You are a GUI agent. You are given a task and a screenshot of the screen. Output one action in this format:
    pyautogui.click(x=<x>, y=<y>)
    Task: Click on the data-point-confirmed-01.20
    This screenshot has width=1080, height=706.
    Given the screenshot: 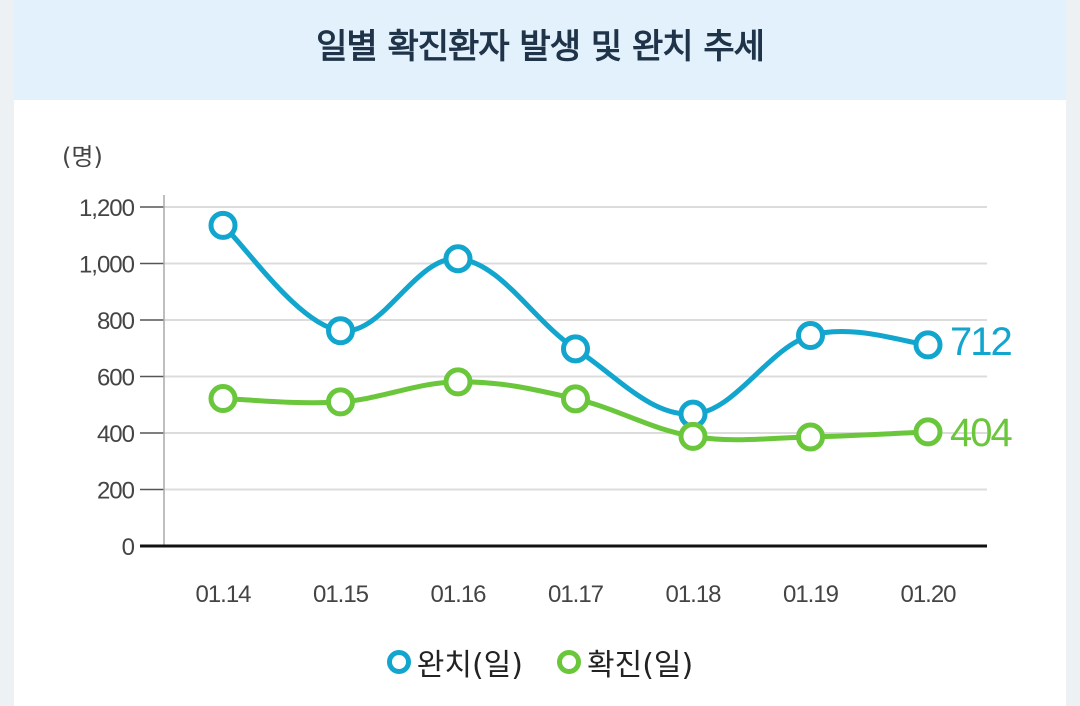 What is the action you would take?
    pyautogui.click(x=928, y=432)
    